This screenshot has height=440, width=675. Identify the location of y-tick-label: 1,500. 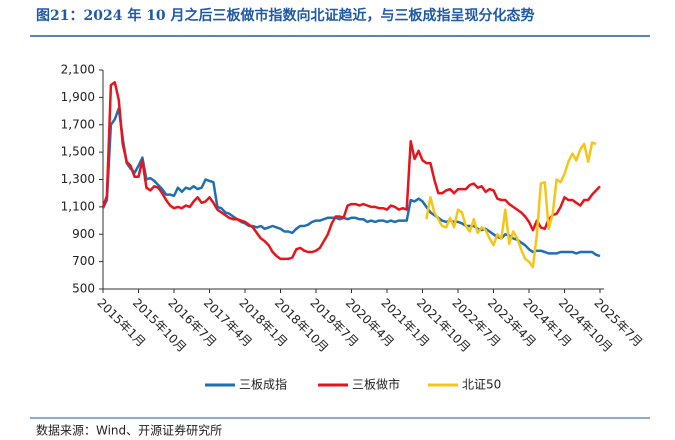
(78, 152).